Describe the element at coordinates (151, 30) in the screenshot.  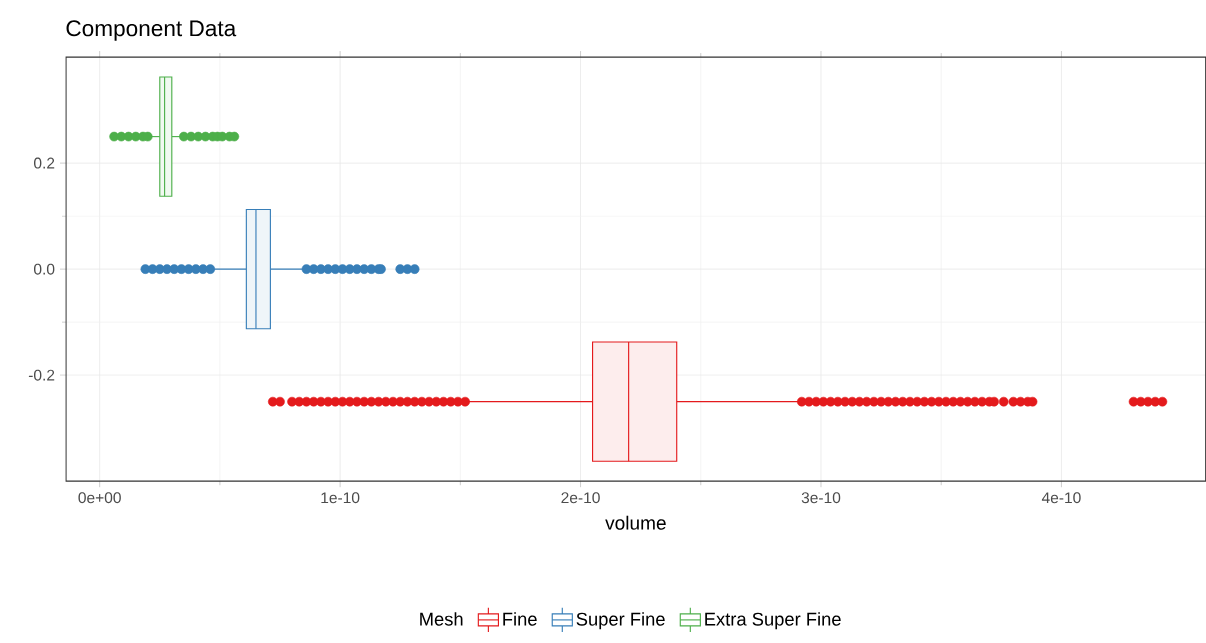
I see `chart-title: Component Data` at that location.